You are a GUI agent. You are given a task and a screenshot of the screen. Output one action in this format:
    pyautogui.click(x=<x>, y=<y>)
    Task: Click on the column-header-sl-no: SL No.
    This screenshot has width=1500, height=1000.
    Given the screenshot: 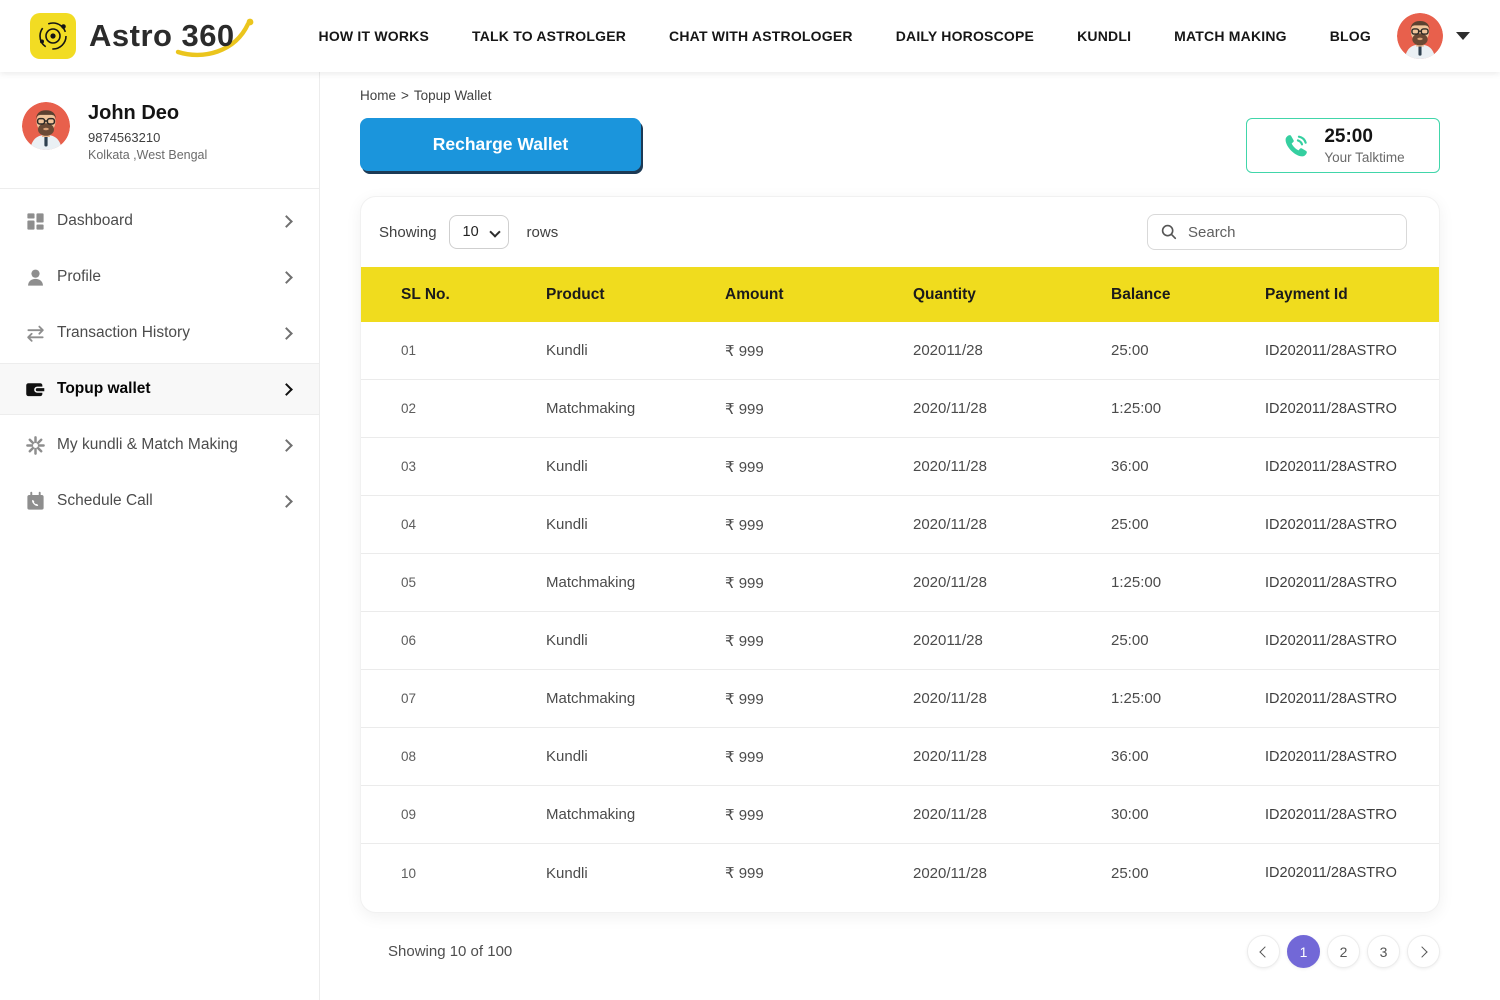 What is the action you would take?
    pyautogui.click(x=425, y=294)
    